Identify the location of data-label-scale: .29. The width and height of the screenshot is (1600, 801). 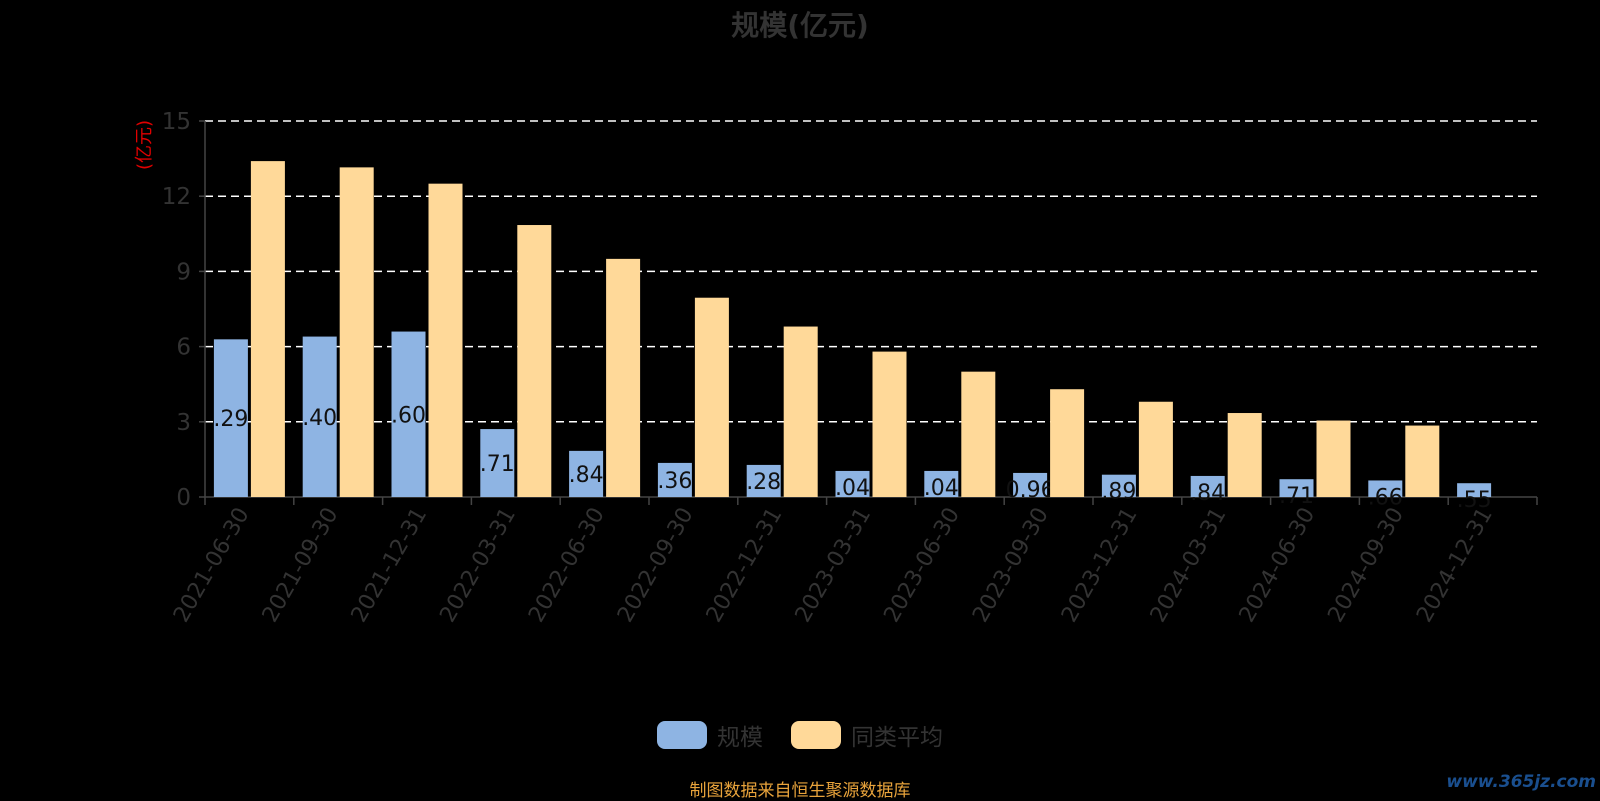
(230, 419).